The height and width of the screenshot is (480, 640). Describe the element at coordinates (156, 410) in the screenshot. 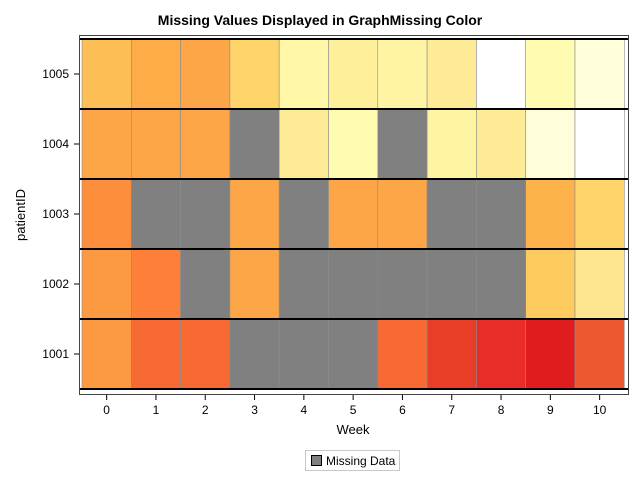

I see `x-tick-label: 1` at that location.